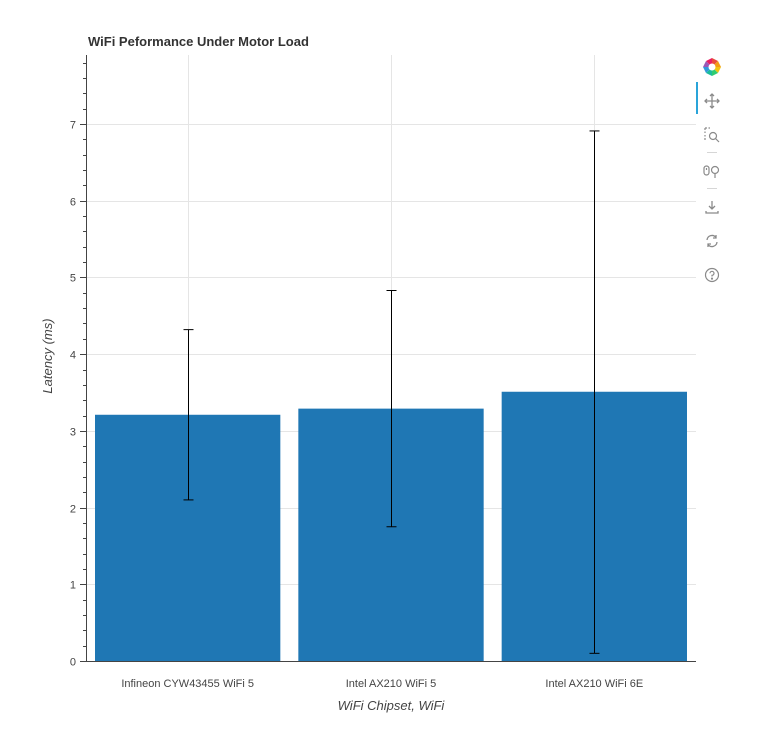 The width and height of the screenshot is (758, 744). What do you see at coordinates (712, 207) in the screenshot?
I see `save-icon` at bounding box center [712, 207].